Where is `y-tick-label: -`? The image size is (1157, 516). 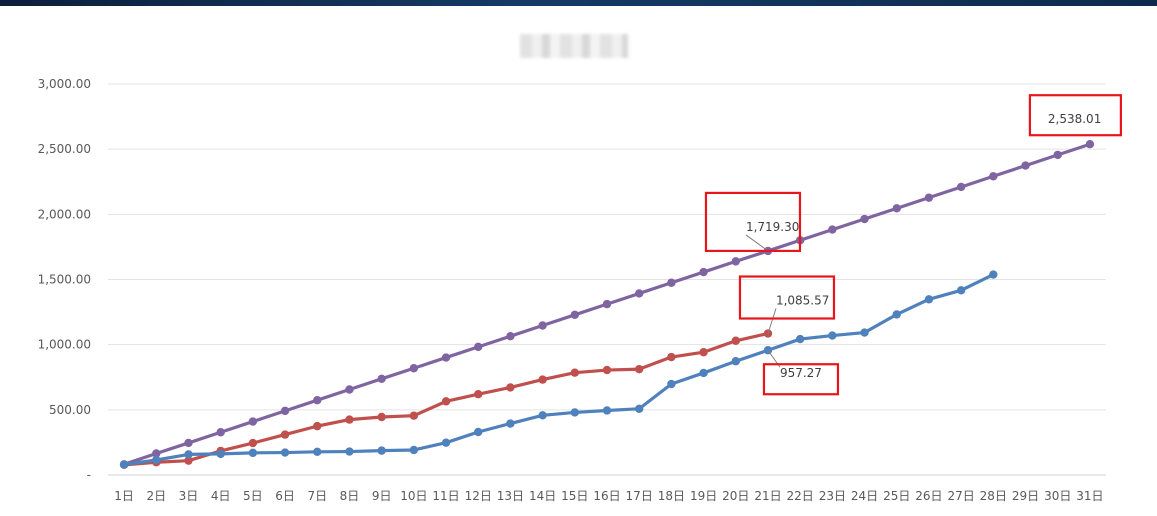
y-tick-label: - is located at coordinates (89, 475).